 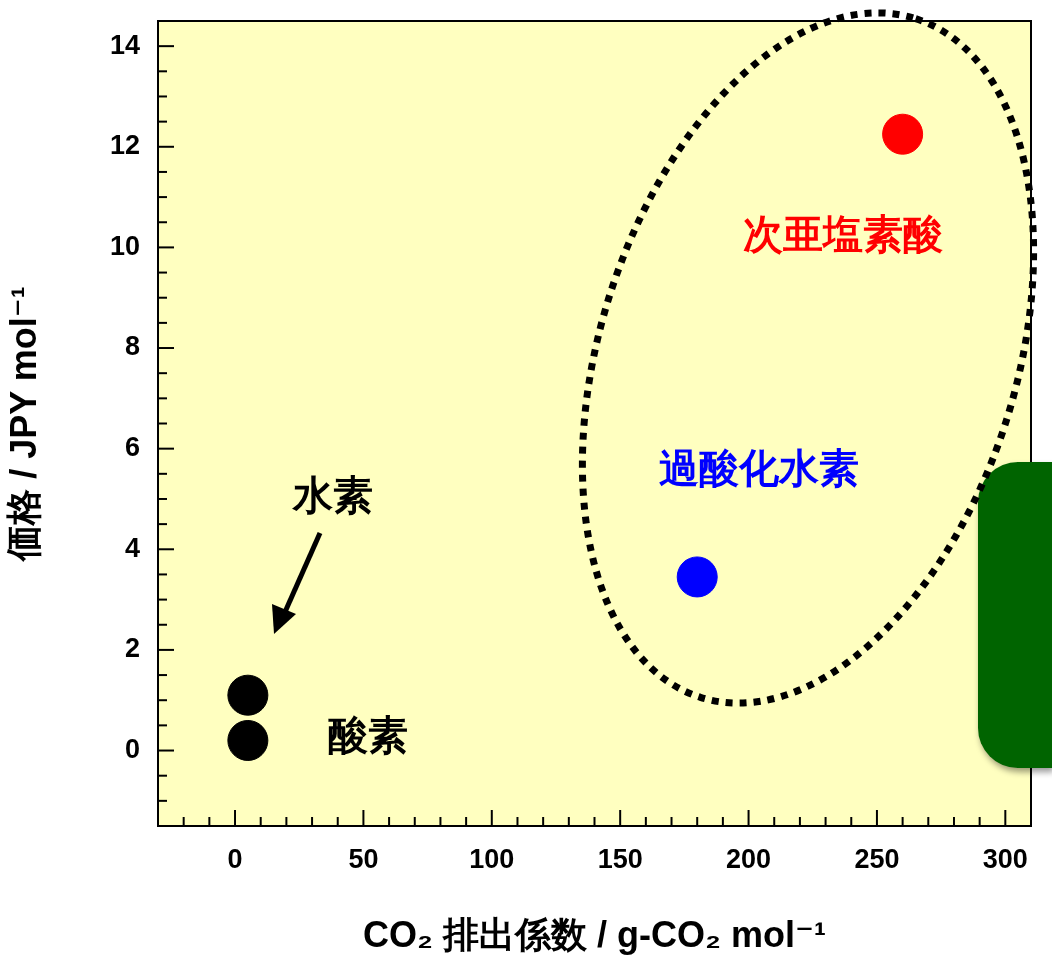 I want to click on y-tick-label: 10, so click(x=124, y=245).